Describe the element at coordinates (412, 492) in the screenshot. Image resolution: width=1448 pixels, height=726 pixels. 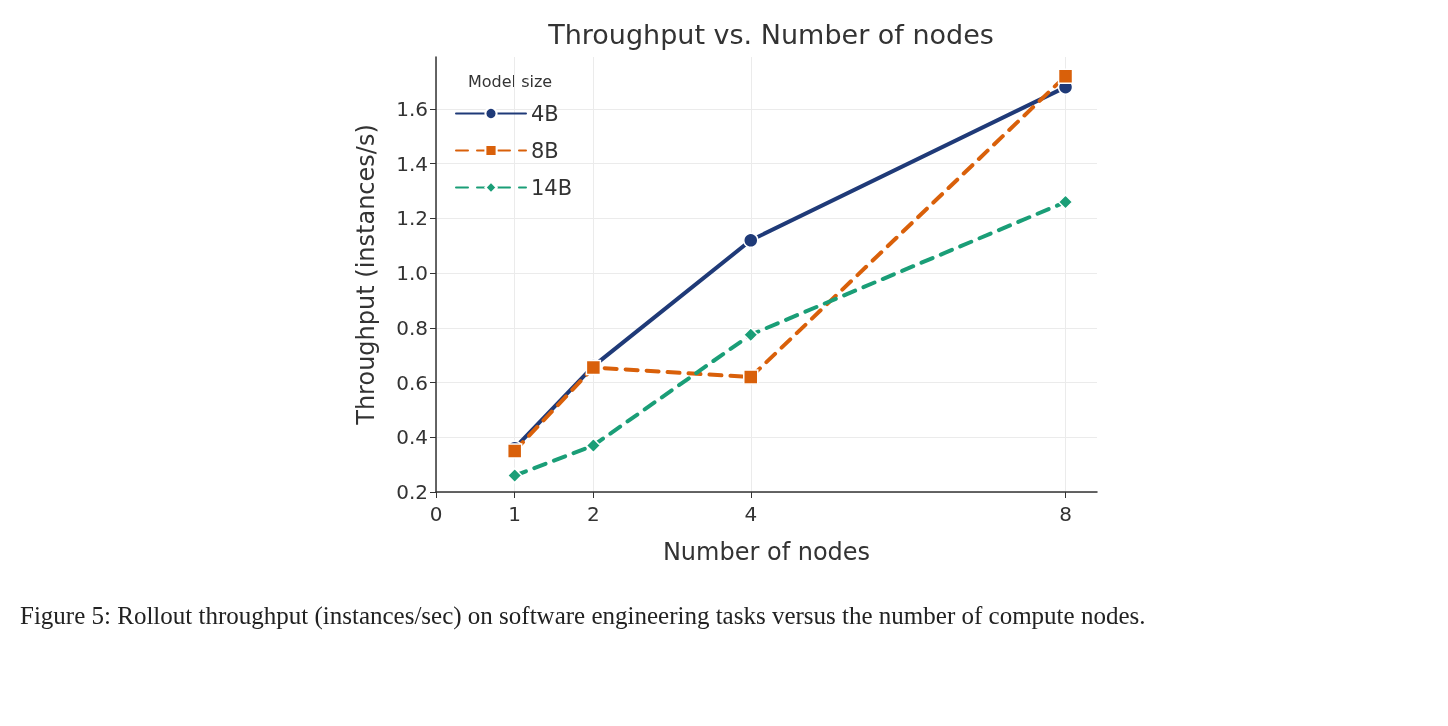
I see `y-tick-label: 0.2` at that location.